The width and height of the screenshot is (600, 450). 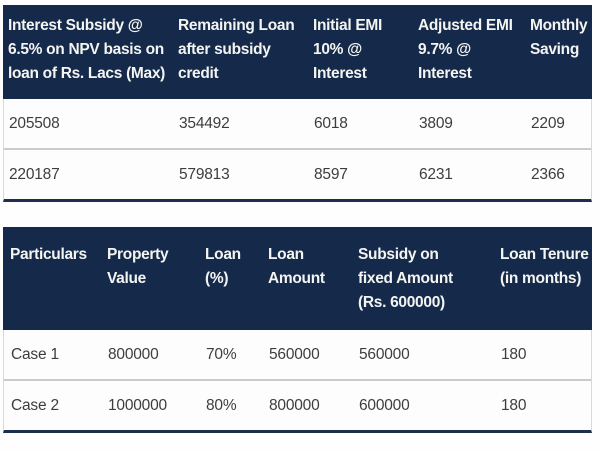 What do you see at coordinates (297, 123) in the screenshot?
I see `table-row: 205508 354492 6018 3809 2209` at bounding box center [297, 123].